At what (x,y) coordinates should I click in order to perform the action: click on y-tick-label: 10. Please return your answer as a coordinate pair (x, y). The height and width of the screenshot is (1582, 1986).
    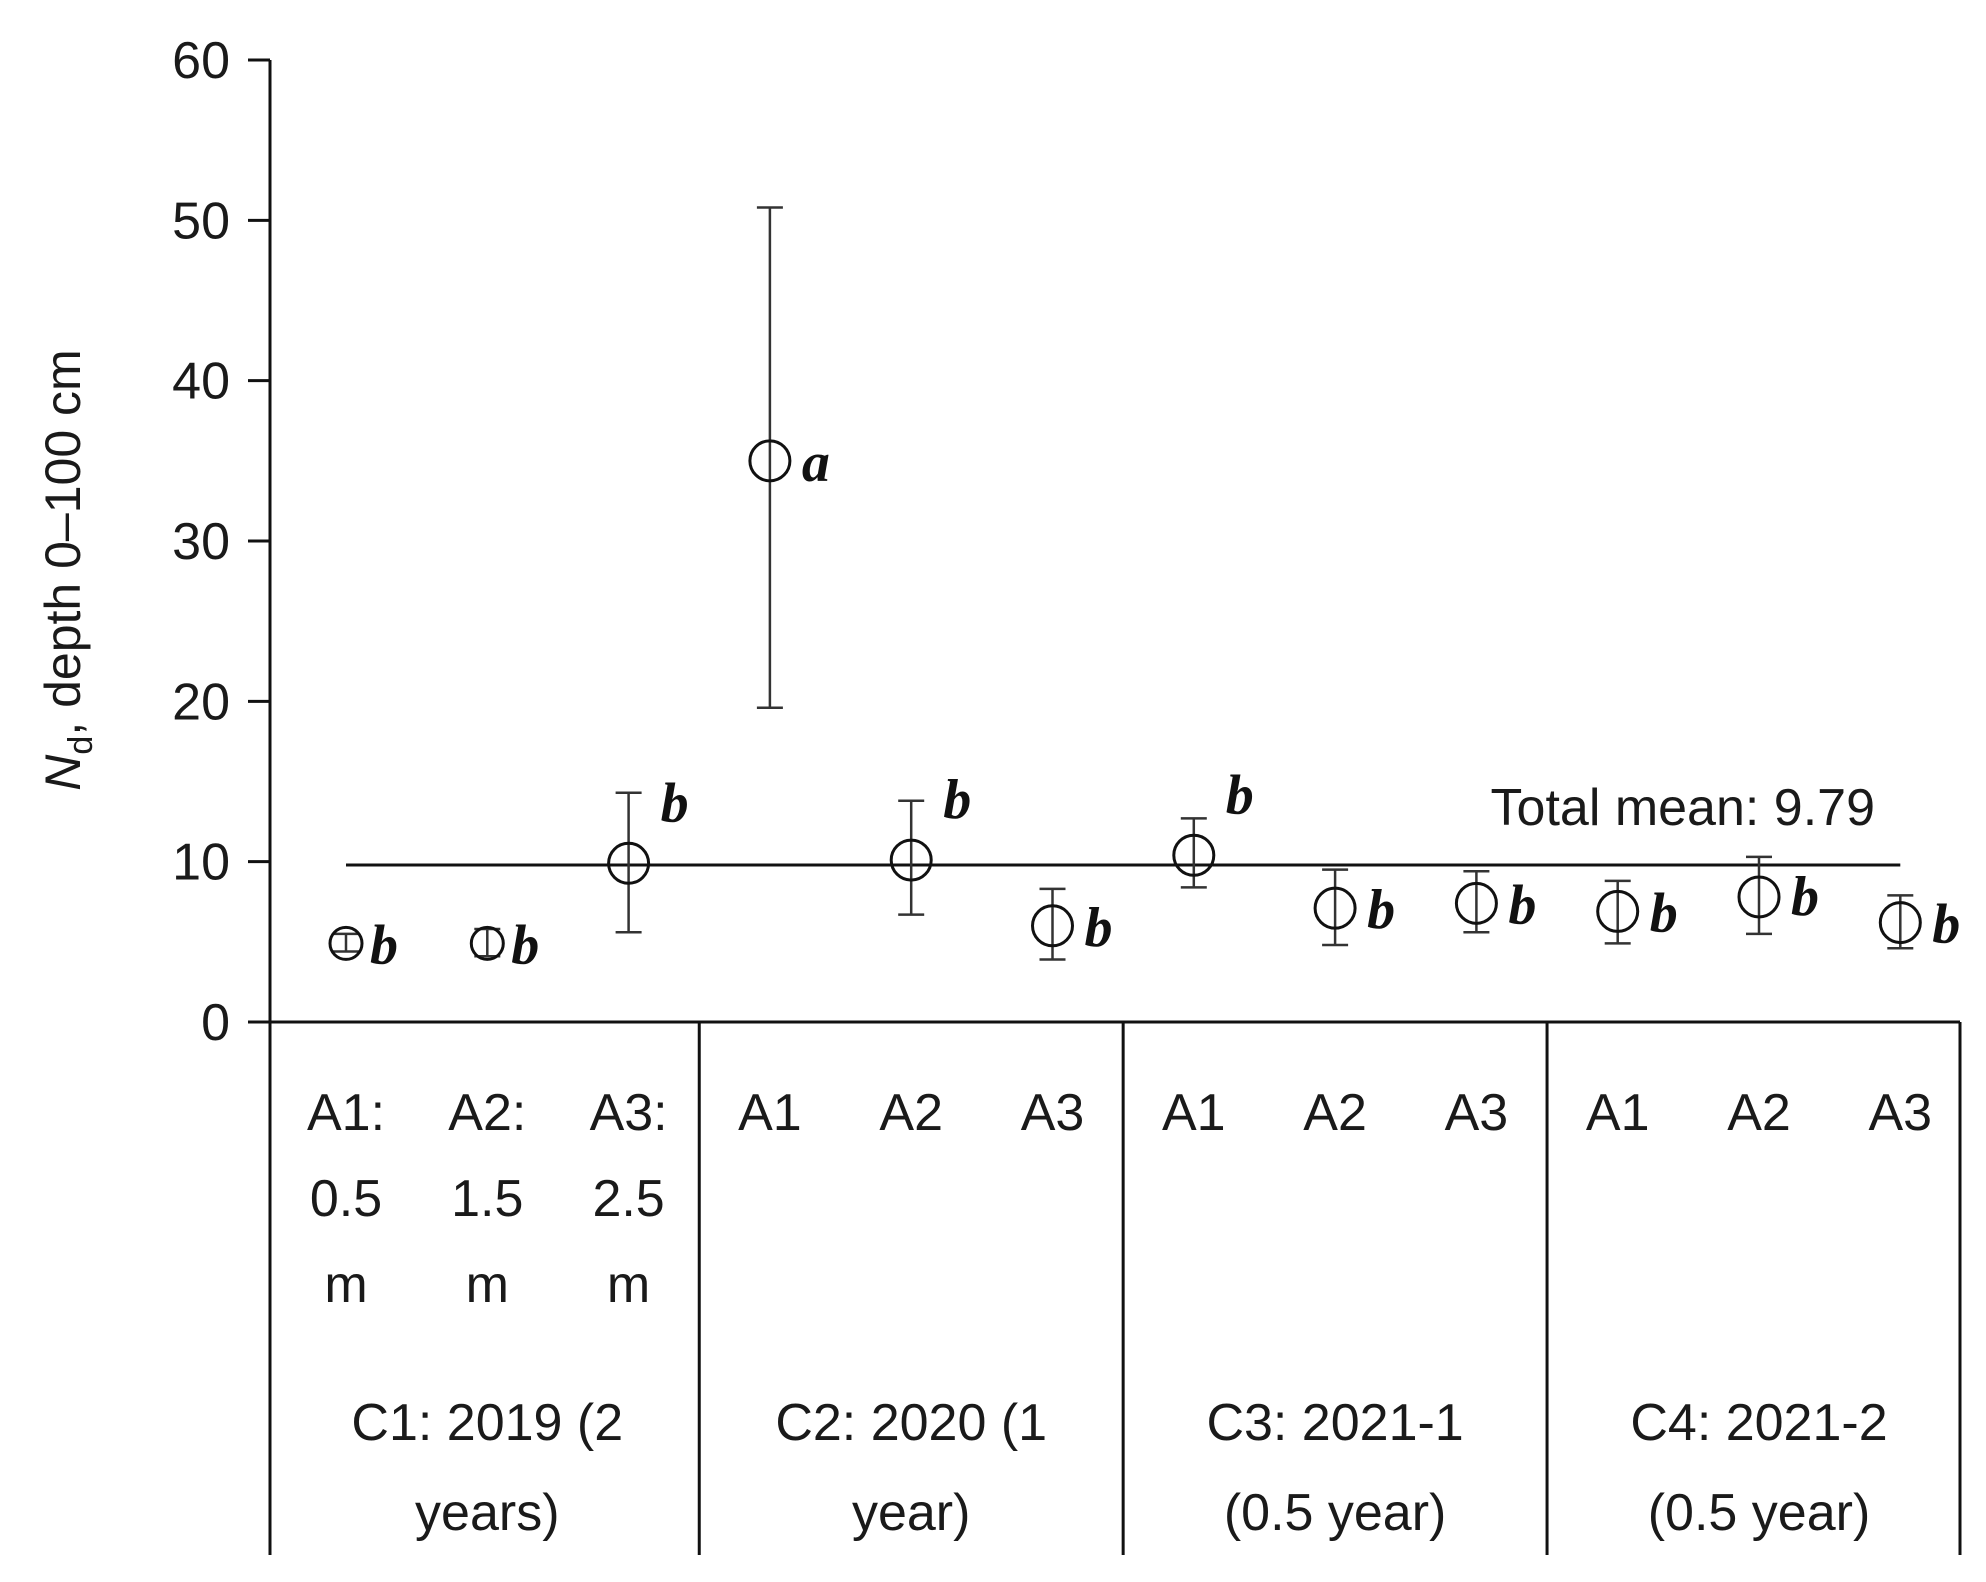
    Looking at the image, I should click on (201, 863).